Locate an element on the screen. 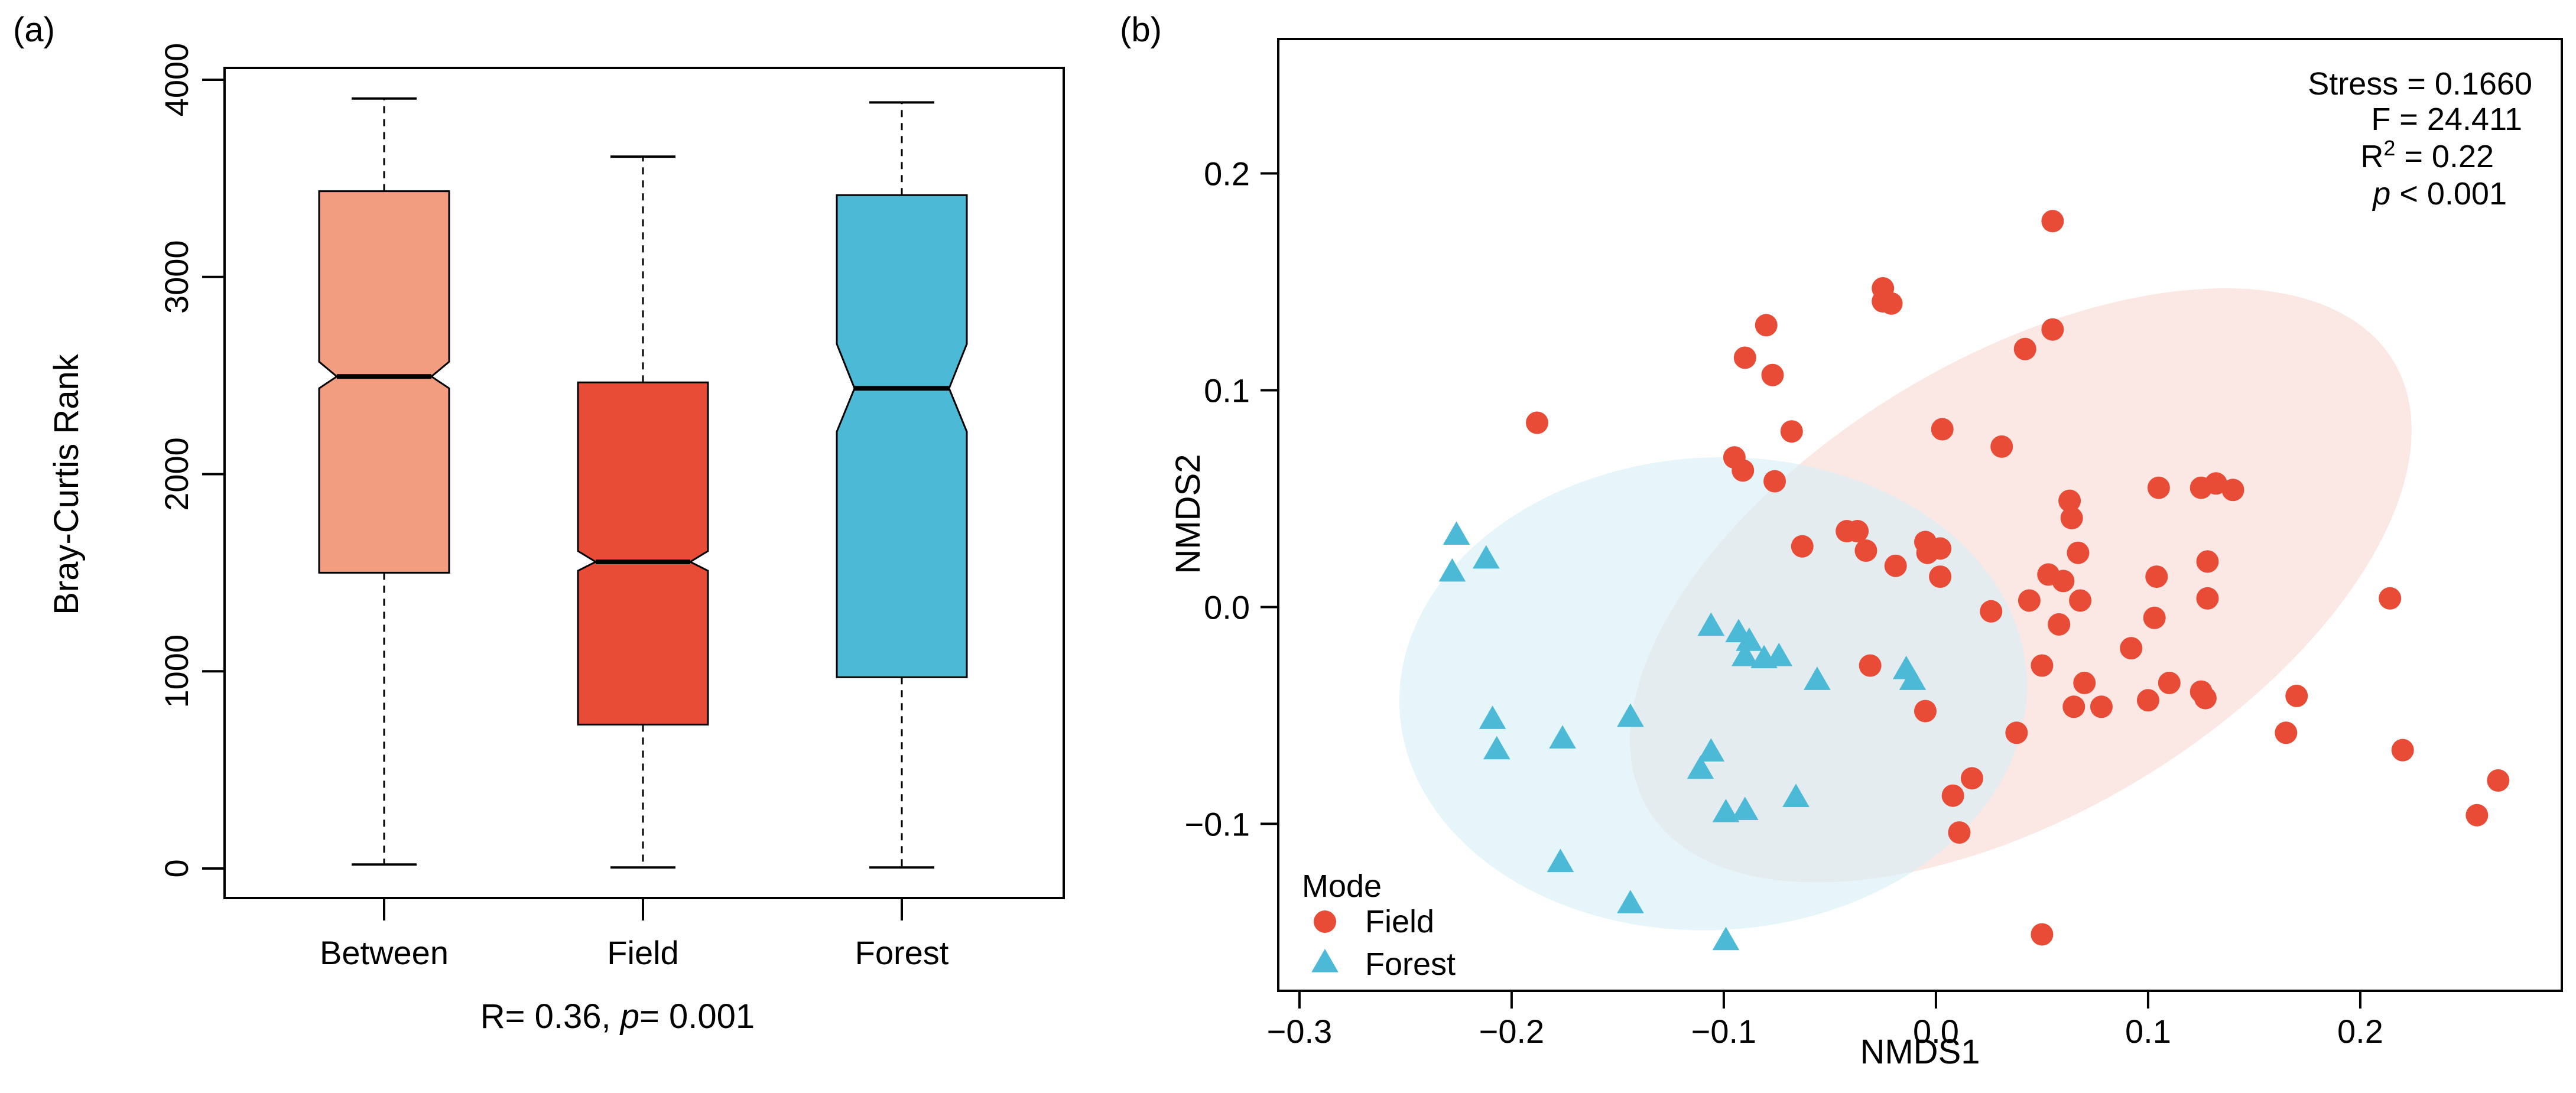 The image size is (2576, 1093). p-value-text: p < 0.001 is located at coordinates (2439, 194).